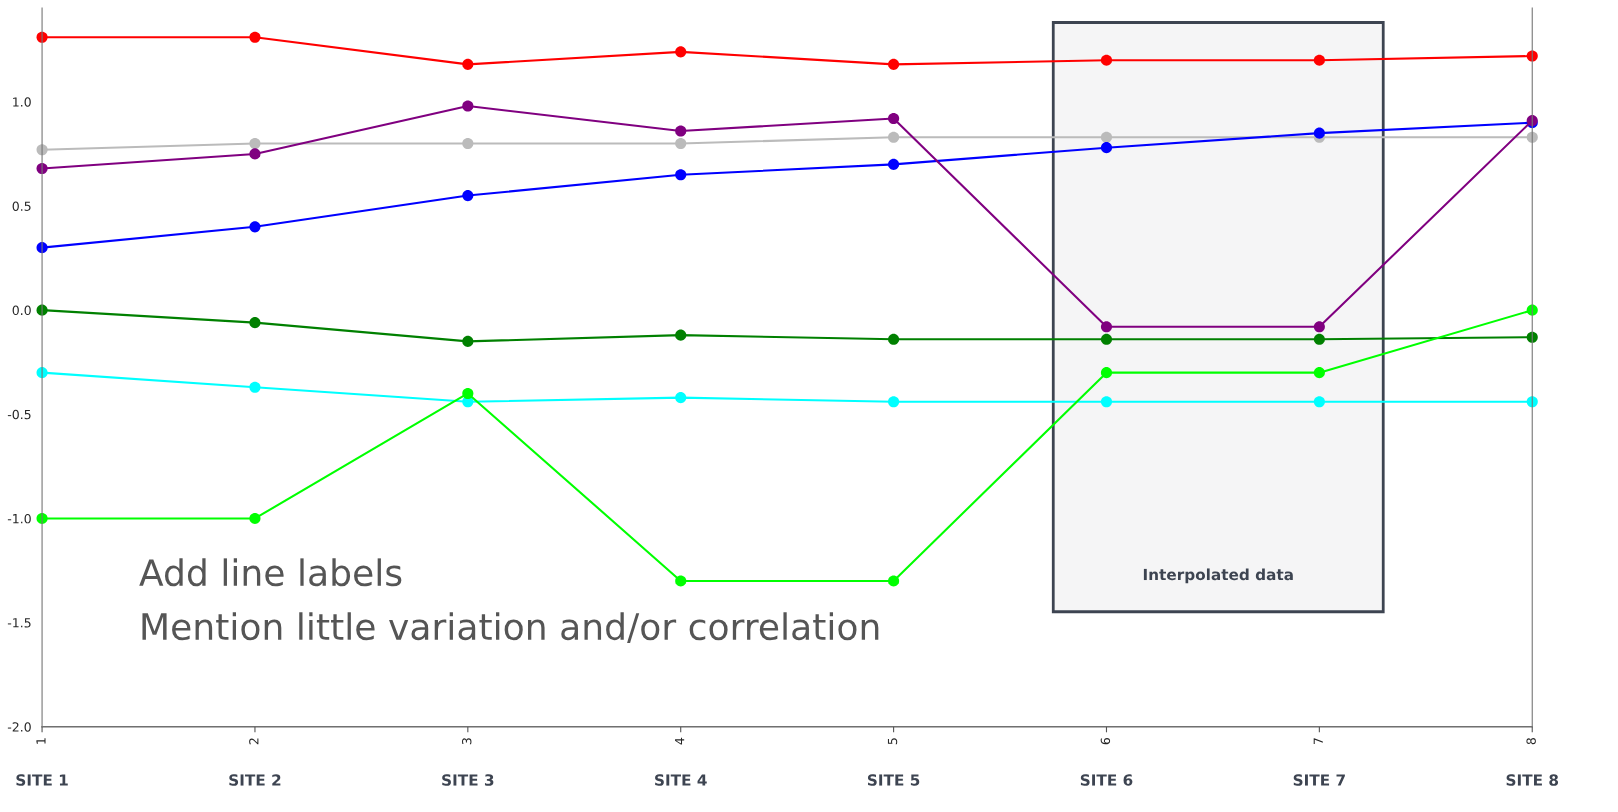  What do you see at coordinates (1218, 576) in the screenshot?
I see `band-label: Interpolated data` at bounding box center [1218, 576].